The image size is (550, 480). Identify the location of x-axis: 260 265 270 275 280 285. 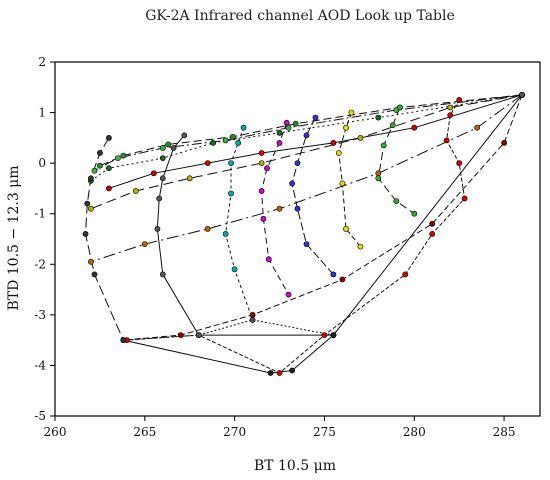
(280, 427).